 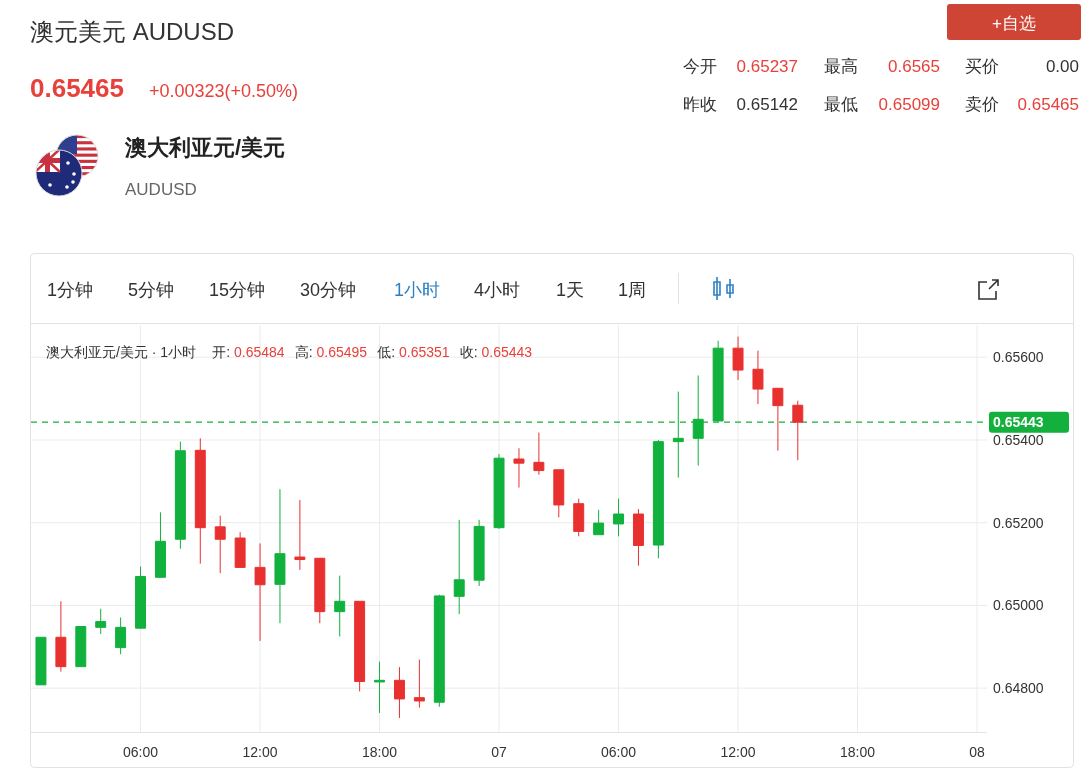 What do you see at coordinates (237, 290) in the screenshot?
I see `annotation: 15分钟` at bounding box center [237, 290].